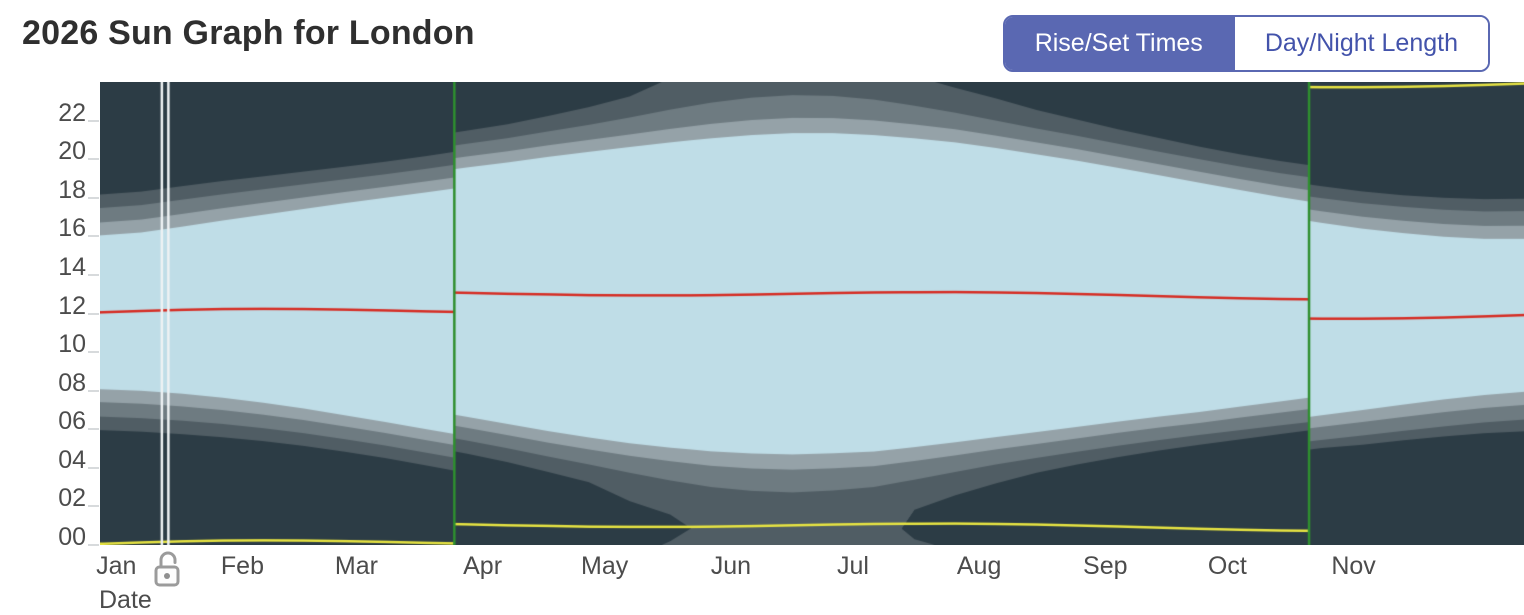 This screenshot has width=1524, height=615. Describe the element at coordinates (72, 112) in the screenshot. I see `y-axis-label: 22` at that location.